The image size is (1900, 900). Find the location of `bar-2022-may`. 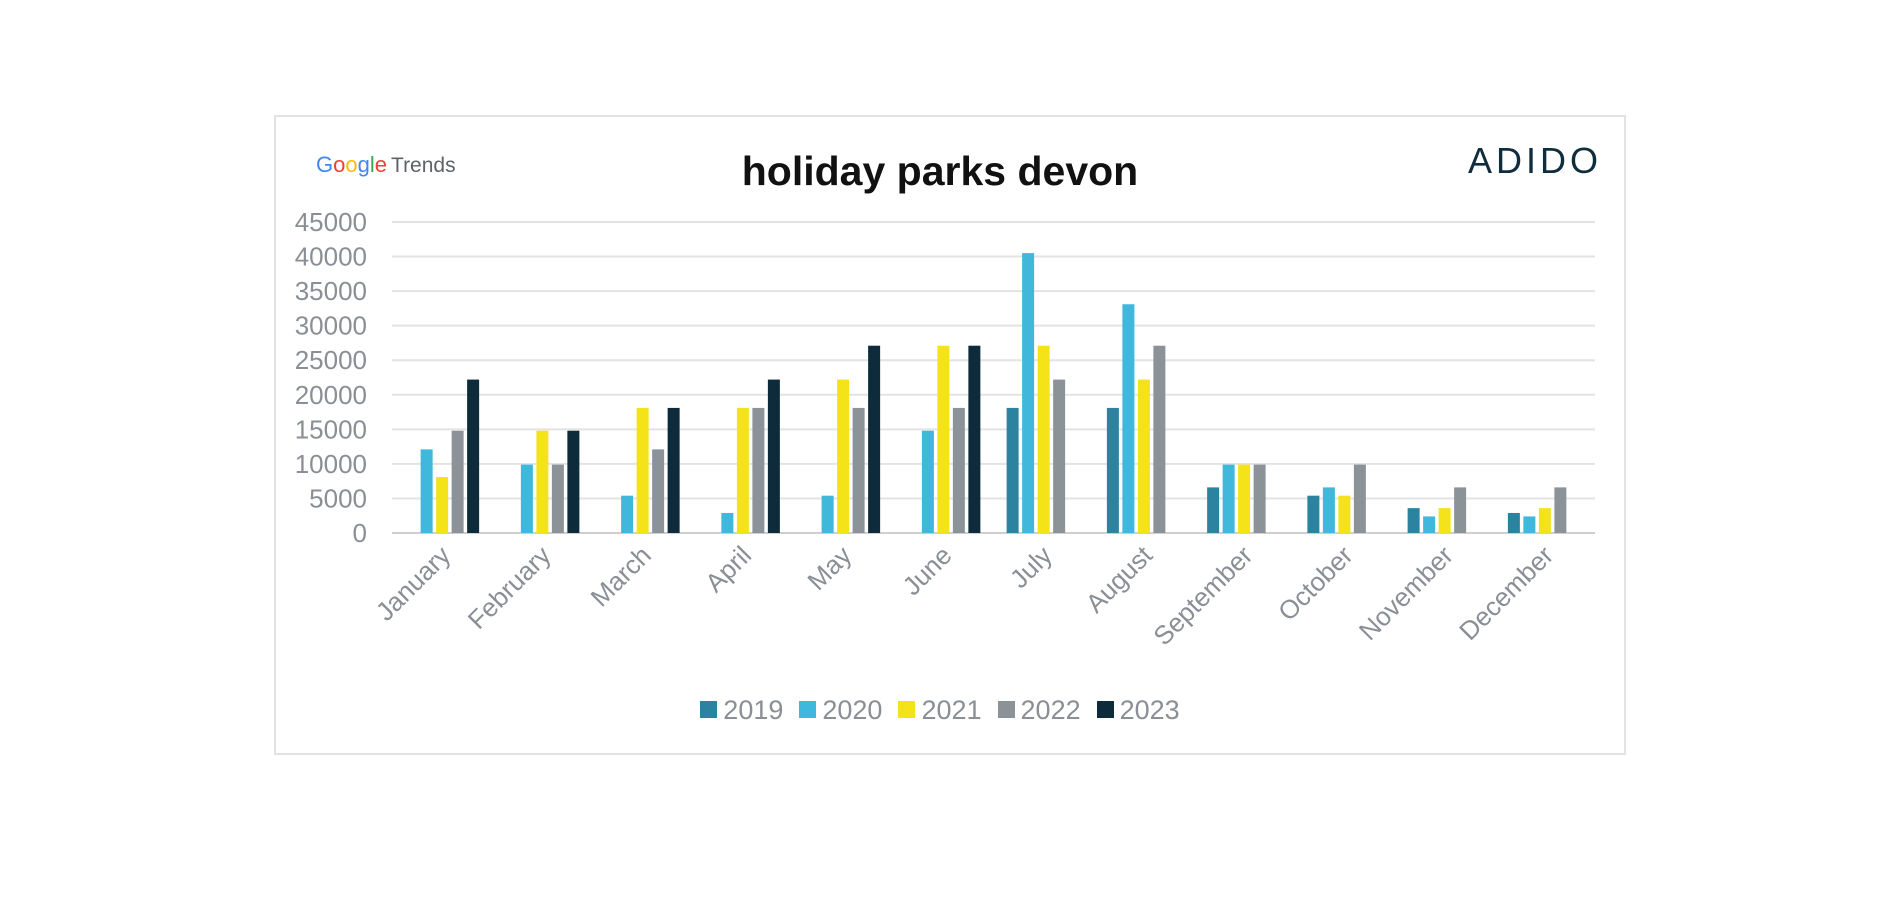

bar-2022-may is located at coordinates (858, 470).